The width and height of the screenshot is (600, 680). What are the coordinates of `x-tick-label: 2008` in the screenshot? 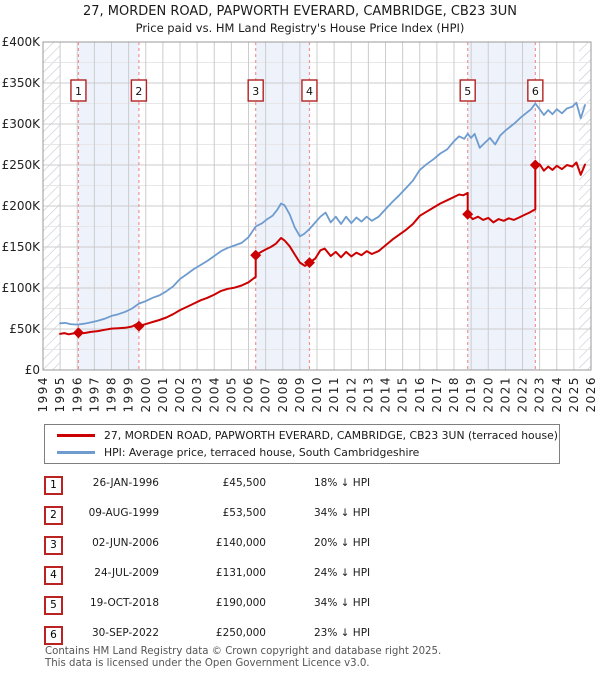 It's located at (283, 394).